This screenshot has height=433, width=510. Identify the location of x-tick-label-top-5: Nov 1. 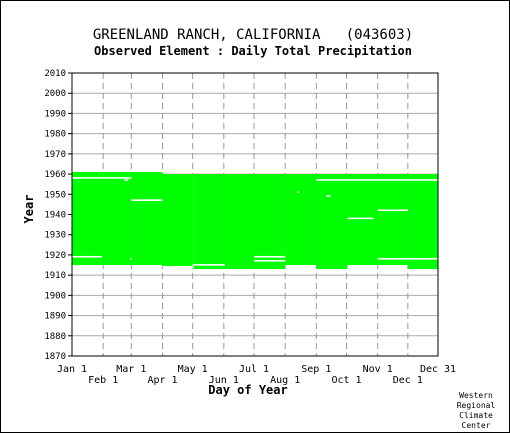
(378, 369).